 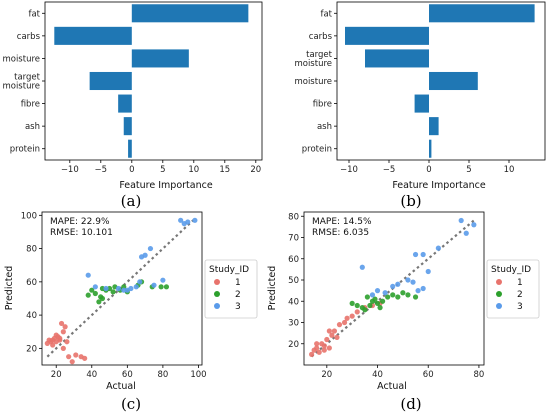 What do you see at coordinates (121, 386) in the screenshot?
I see `x-axis-label: Actual` at bounding box center [121, 386].